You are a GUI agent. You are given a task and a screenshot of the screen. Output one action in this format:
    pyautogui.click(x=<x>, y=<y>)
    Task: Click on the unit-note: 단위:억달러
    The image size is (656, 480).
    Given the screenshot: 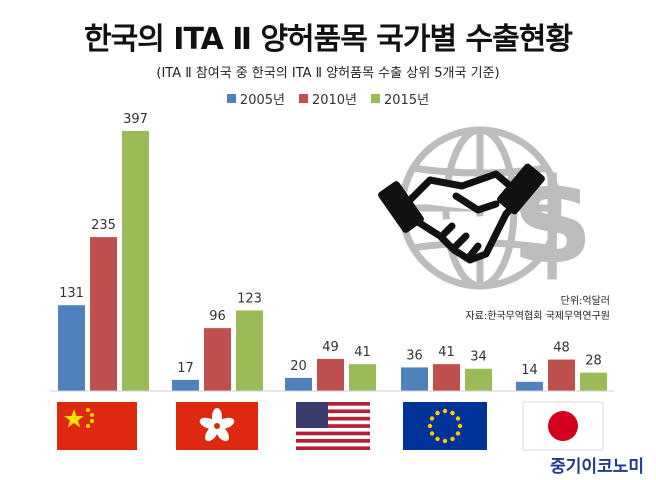 What is the action you would take?
    pyautogui.click(x=585, y=301)
    